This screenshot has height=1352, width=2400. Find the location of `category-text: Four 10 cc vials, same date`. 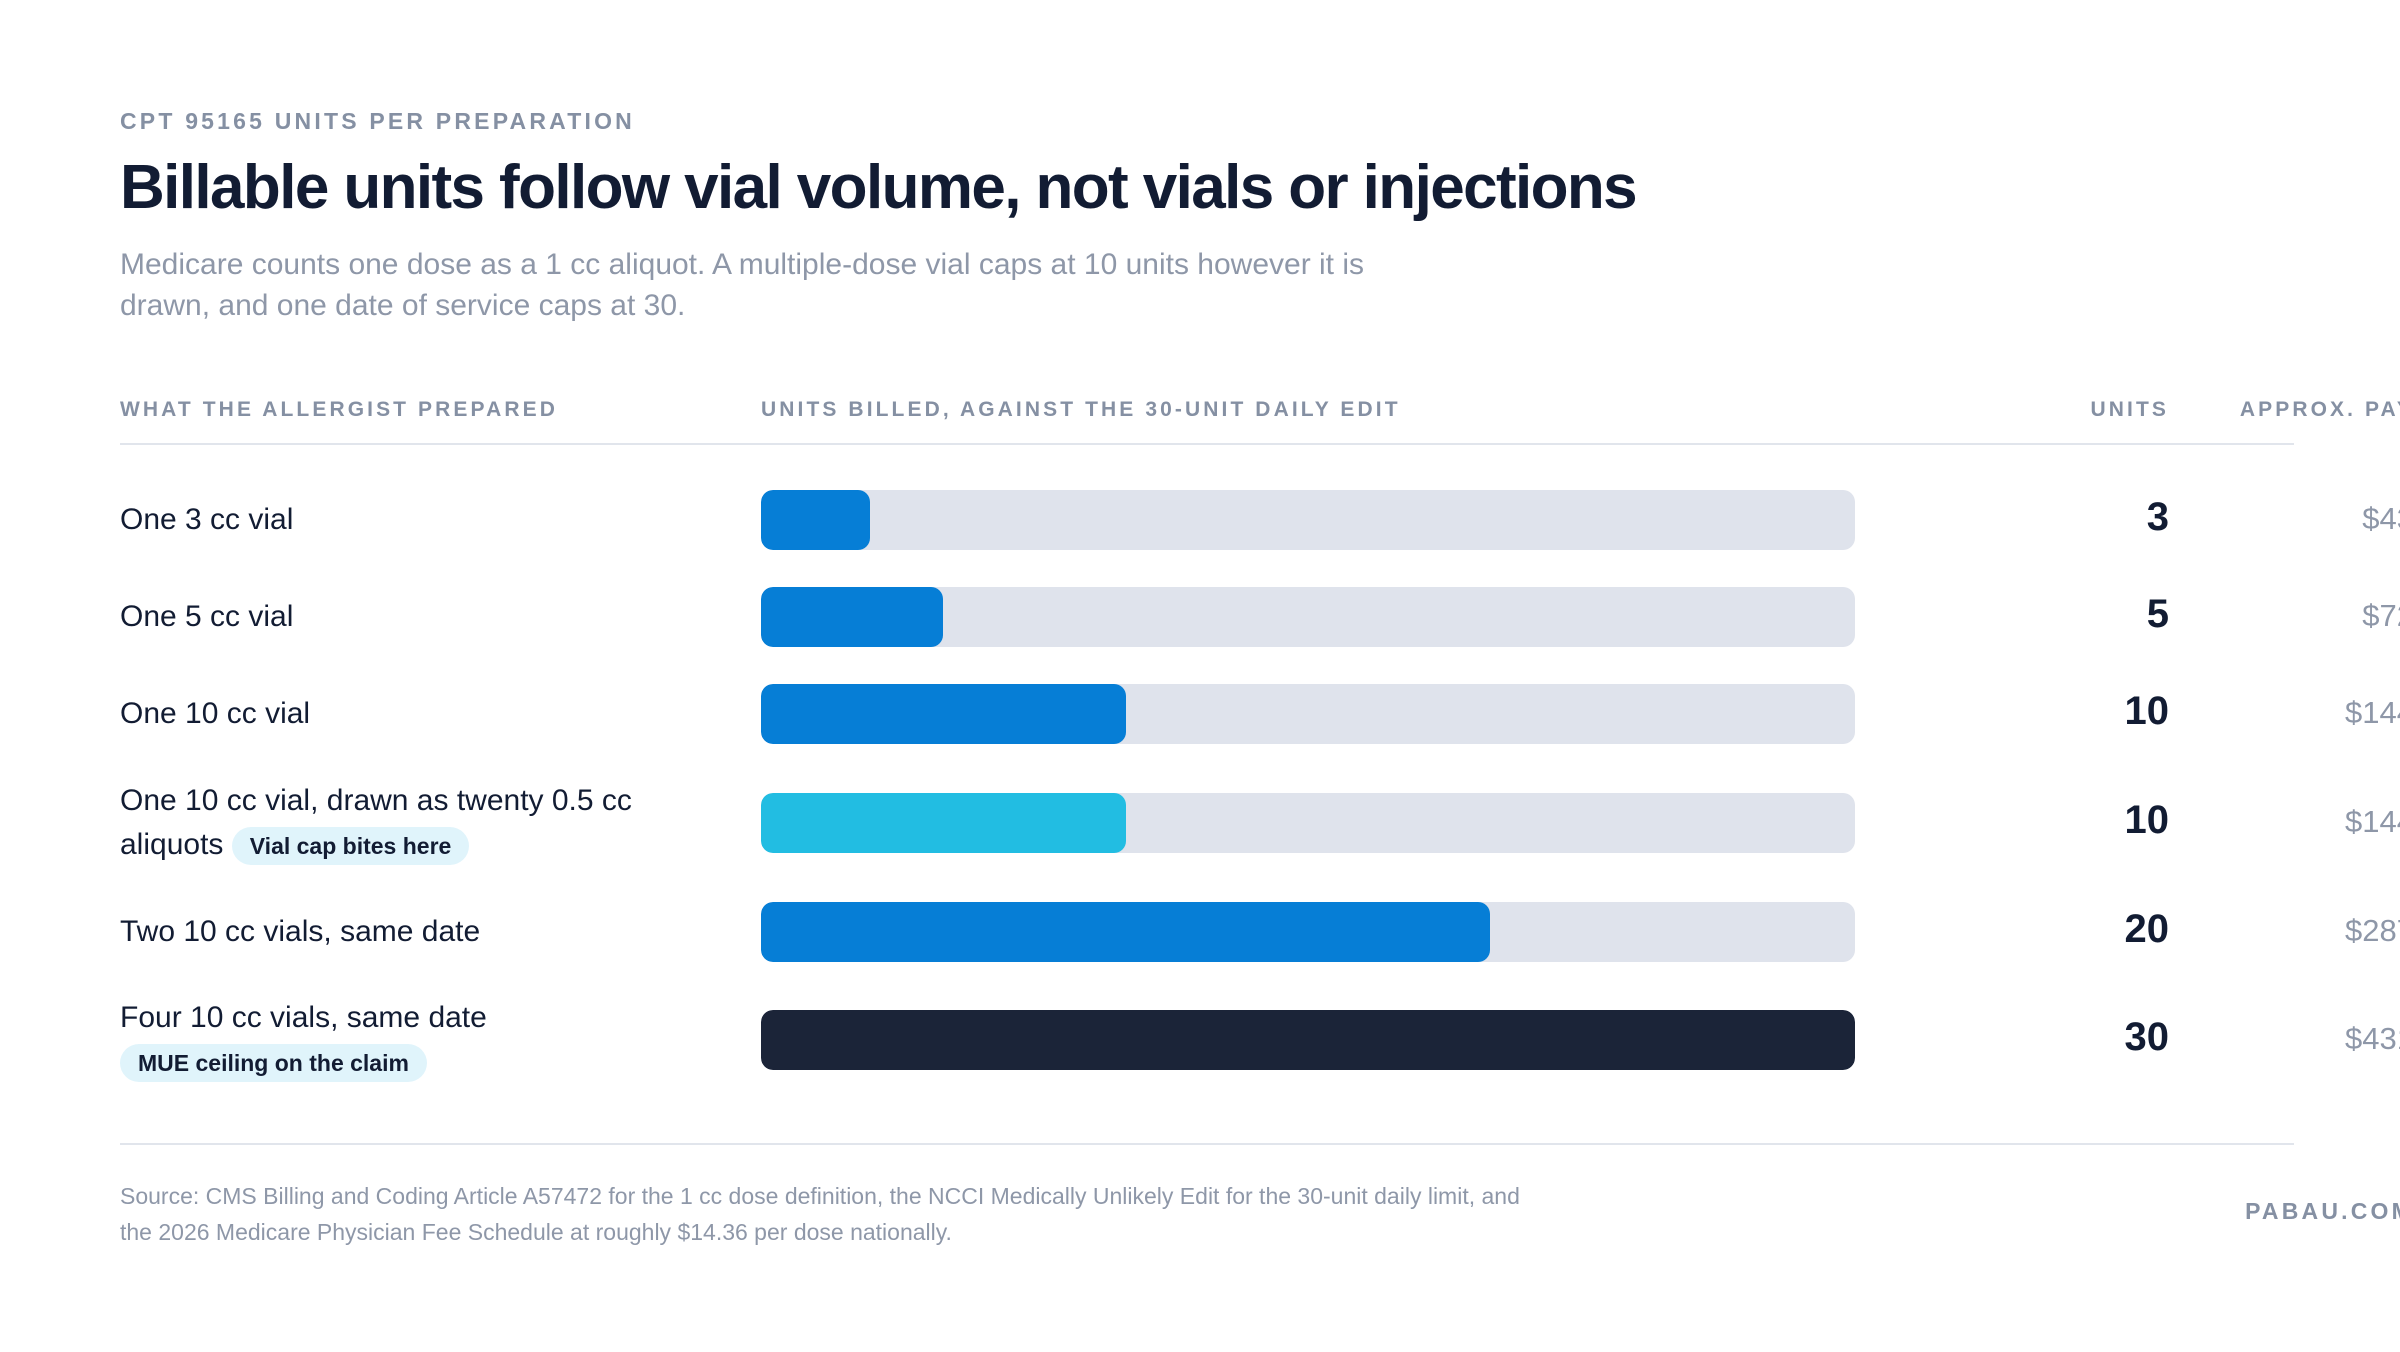

category-text: Four 10 cc vials, same date is located at coordinates (303, 1017).